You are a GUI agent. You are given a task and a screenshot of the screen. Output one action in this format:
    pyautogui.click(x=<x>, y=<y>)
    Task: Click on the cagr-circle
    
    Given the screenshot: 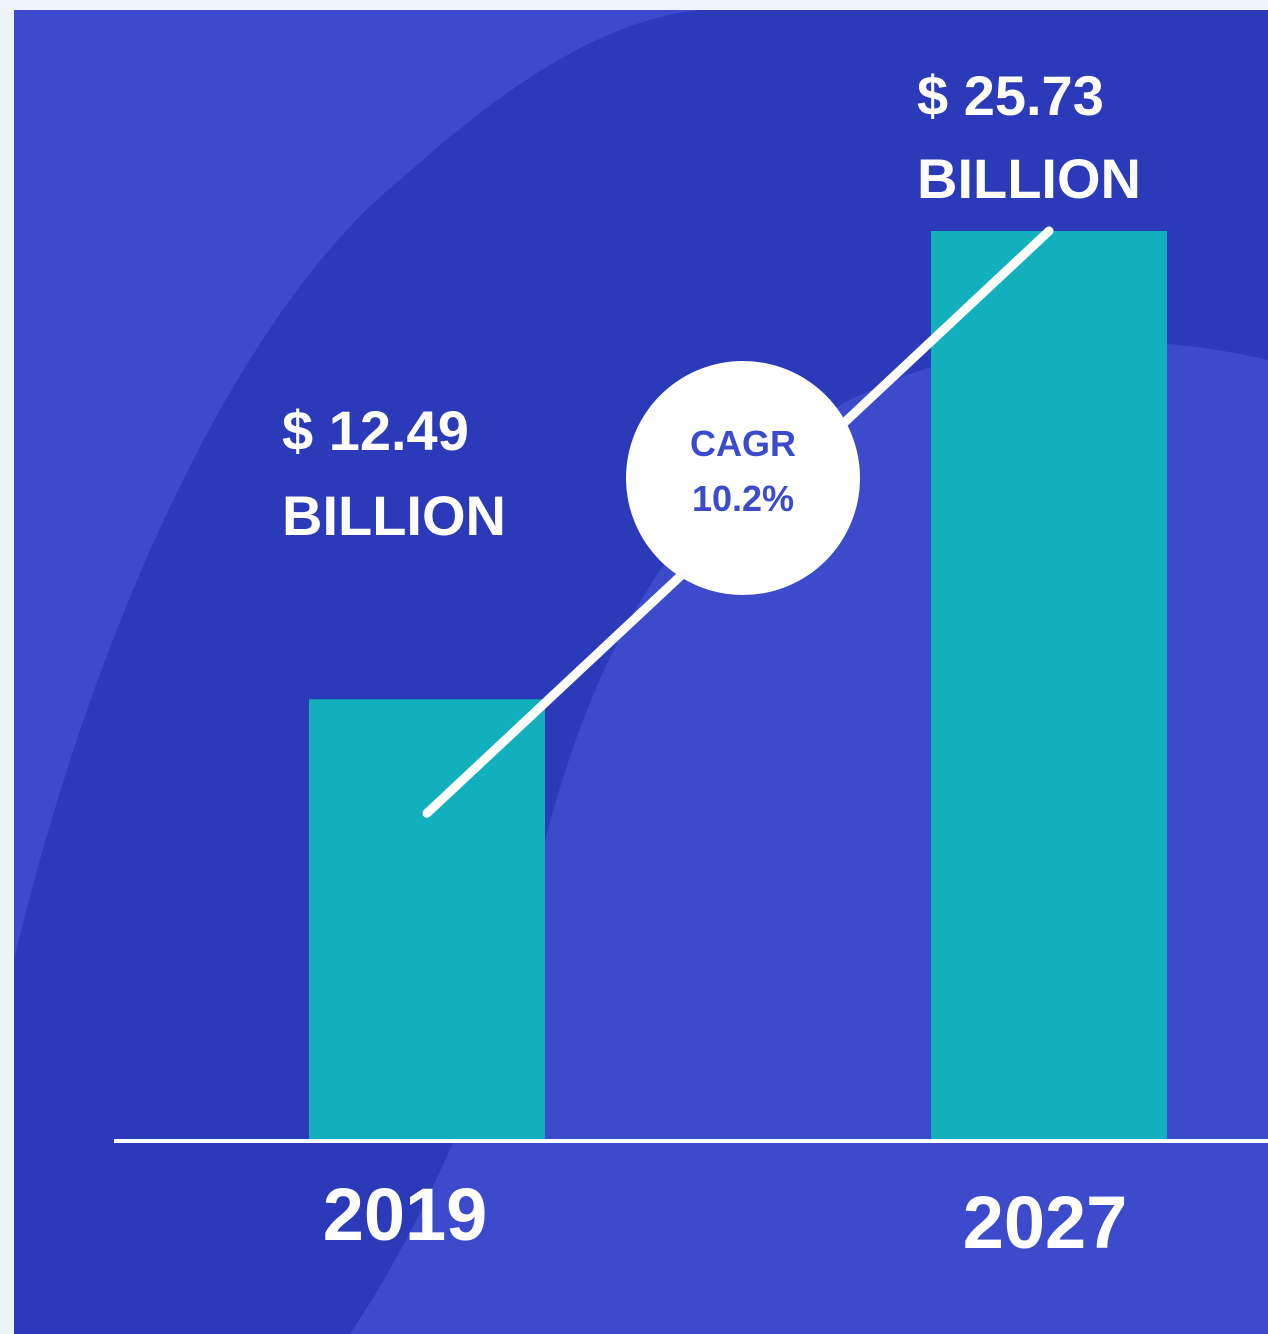 What is the action you would take?
    pyautogui.click(x=743, y=478)
    